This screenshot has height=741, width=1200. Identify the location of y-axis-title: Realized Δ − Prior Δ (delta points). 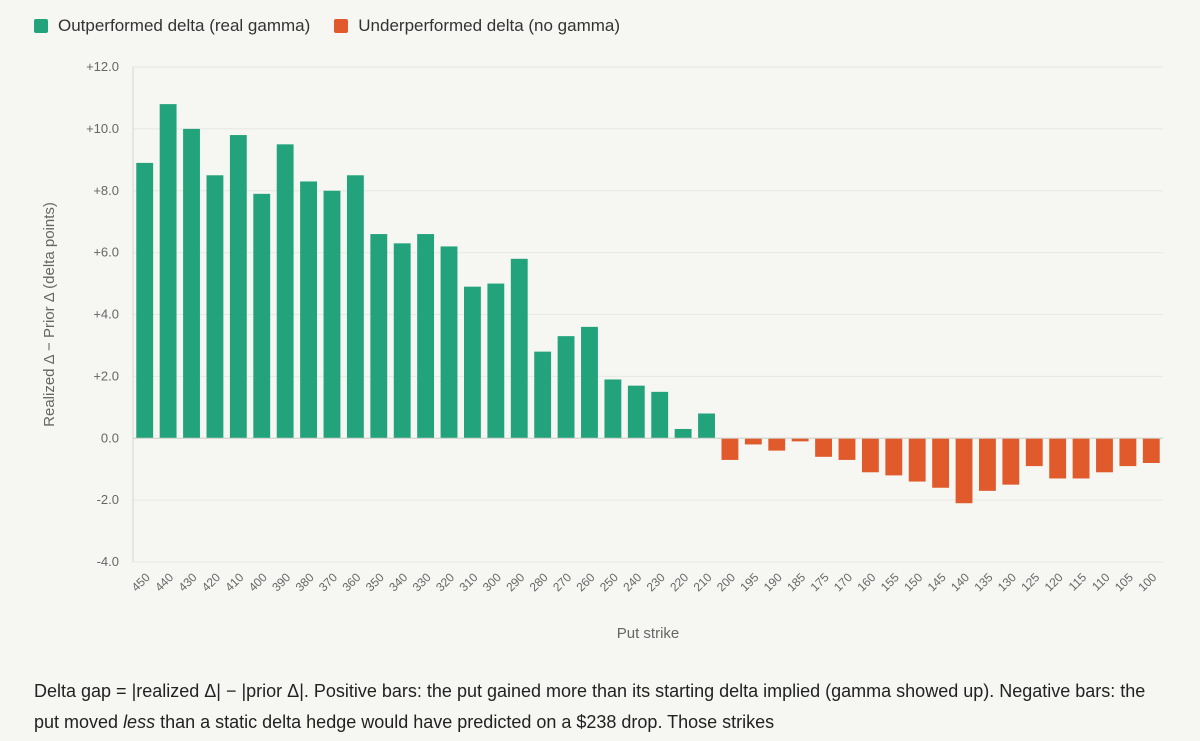
(49, 314).